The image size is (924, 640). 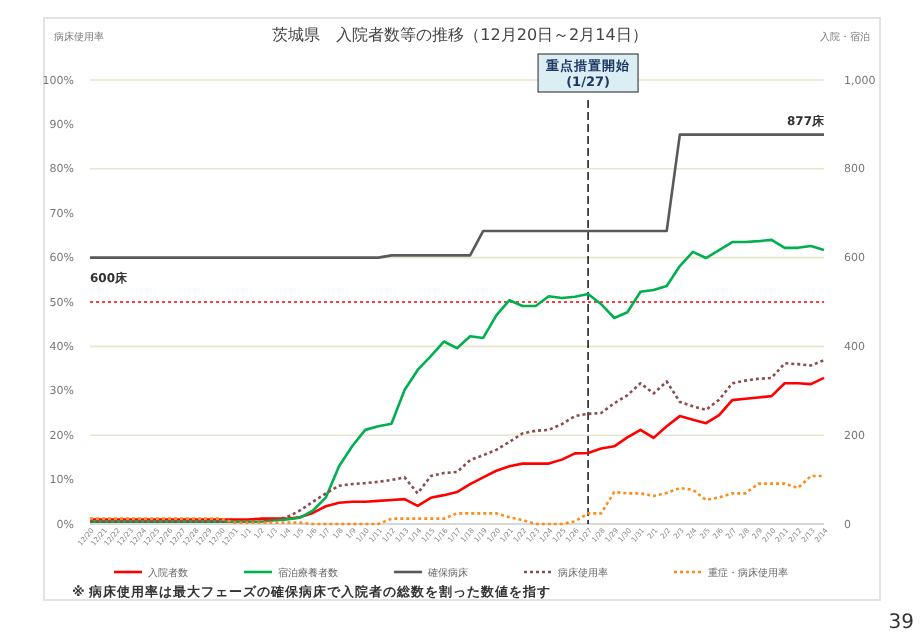 I want to click on chart-title: 茨城県 入院者数等の推移（12月20日～2月14日）, so click(x=460, y=35).